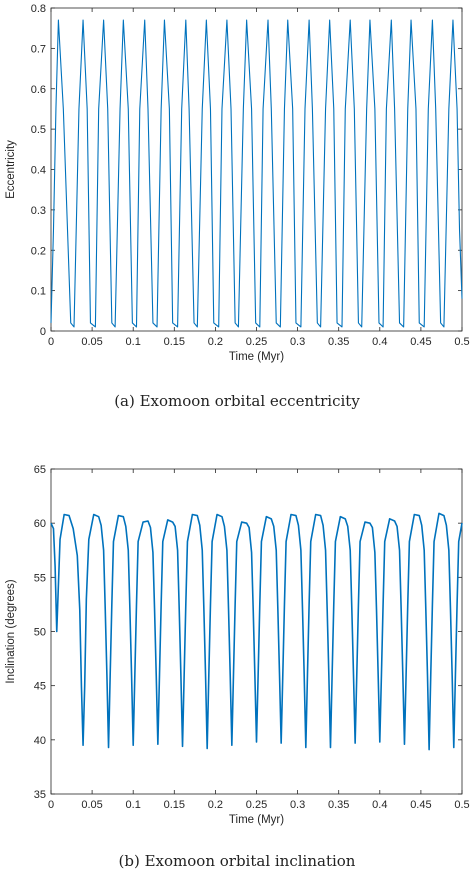 Image resolution: width=474 pixels, height=873 pixels. What do you see at coordinates (256, 805) in the screenshot?
I see `inclination-x-tick-label: 0.25` at bounding box center [256, 805].